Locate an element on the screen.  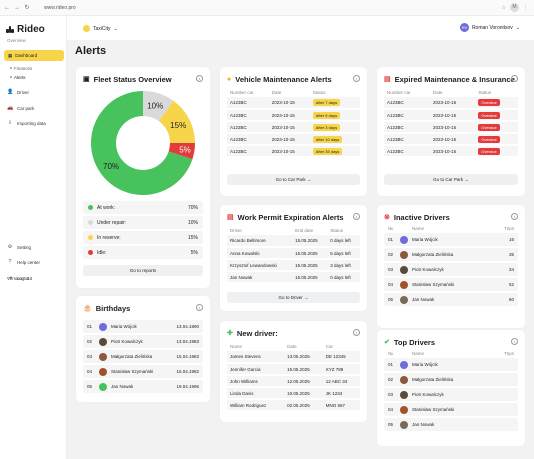
nav-car-park: 🚗 Car park is located at coordinates (21, 108).